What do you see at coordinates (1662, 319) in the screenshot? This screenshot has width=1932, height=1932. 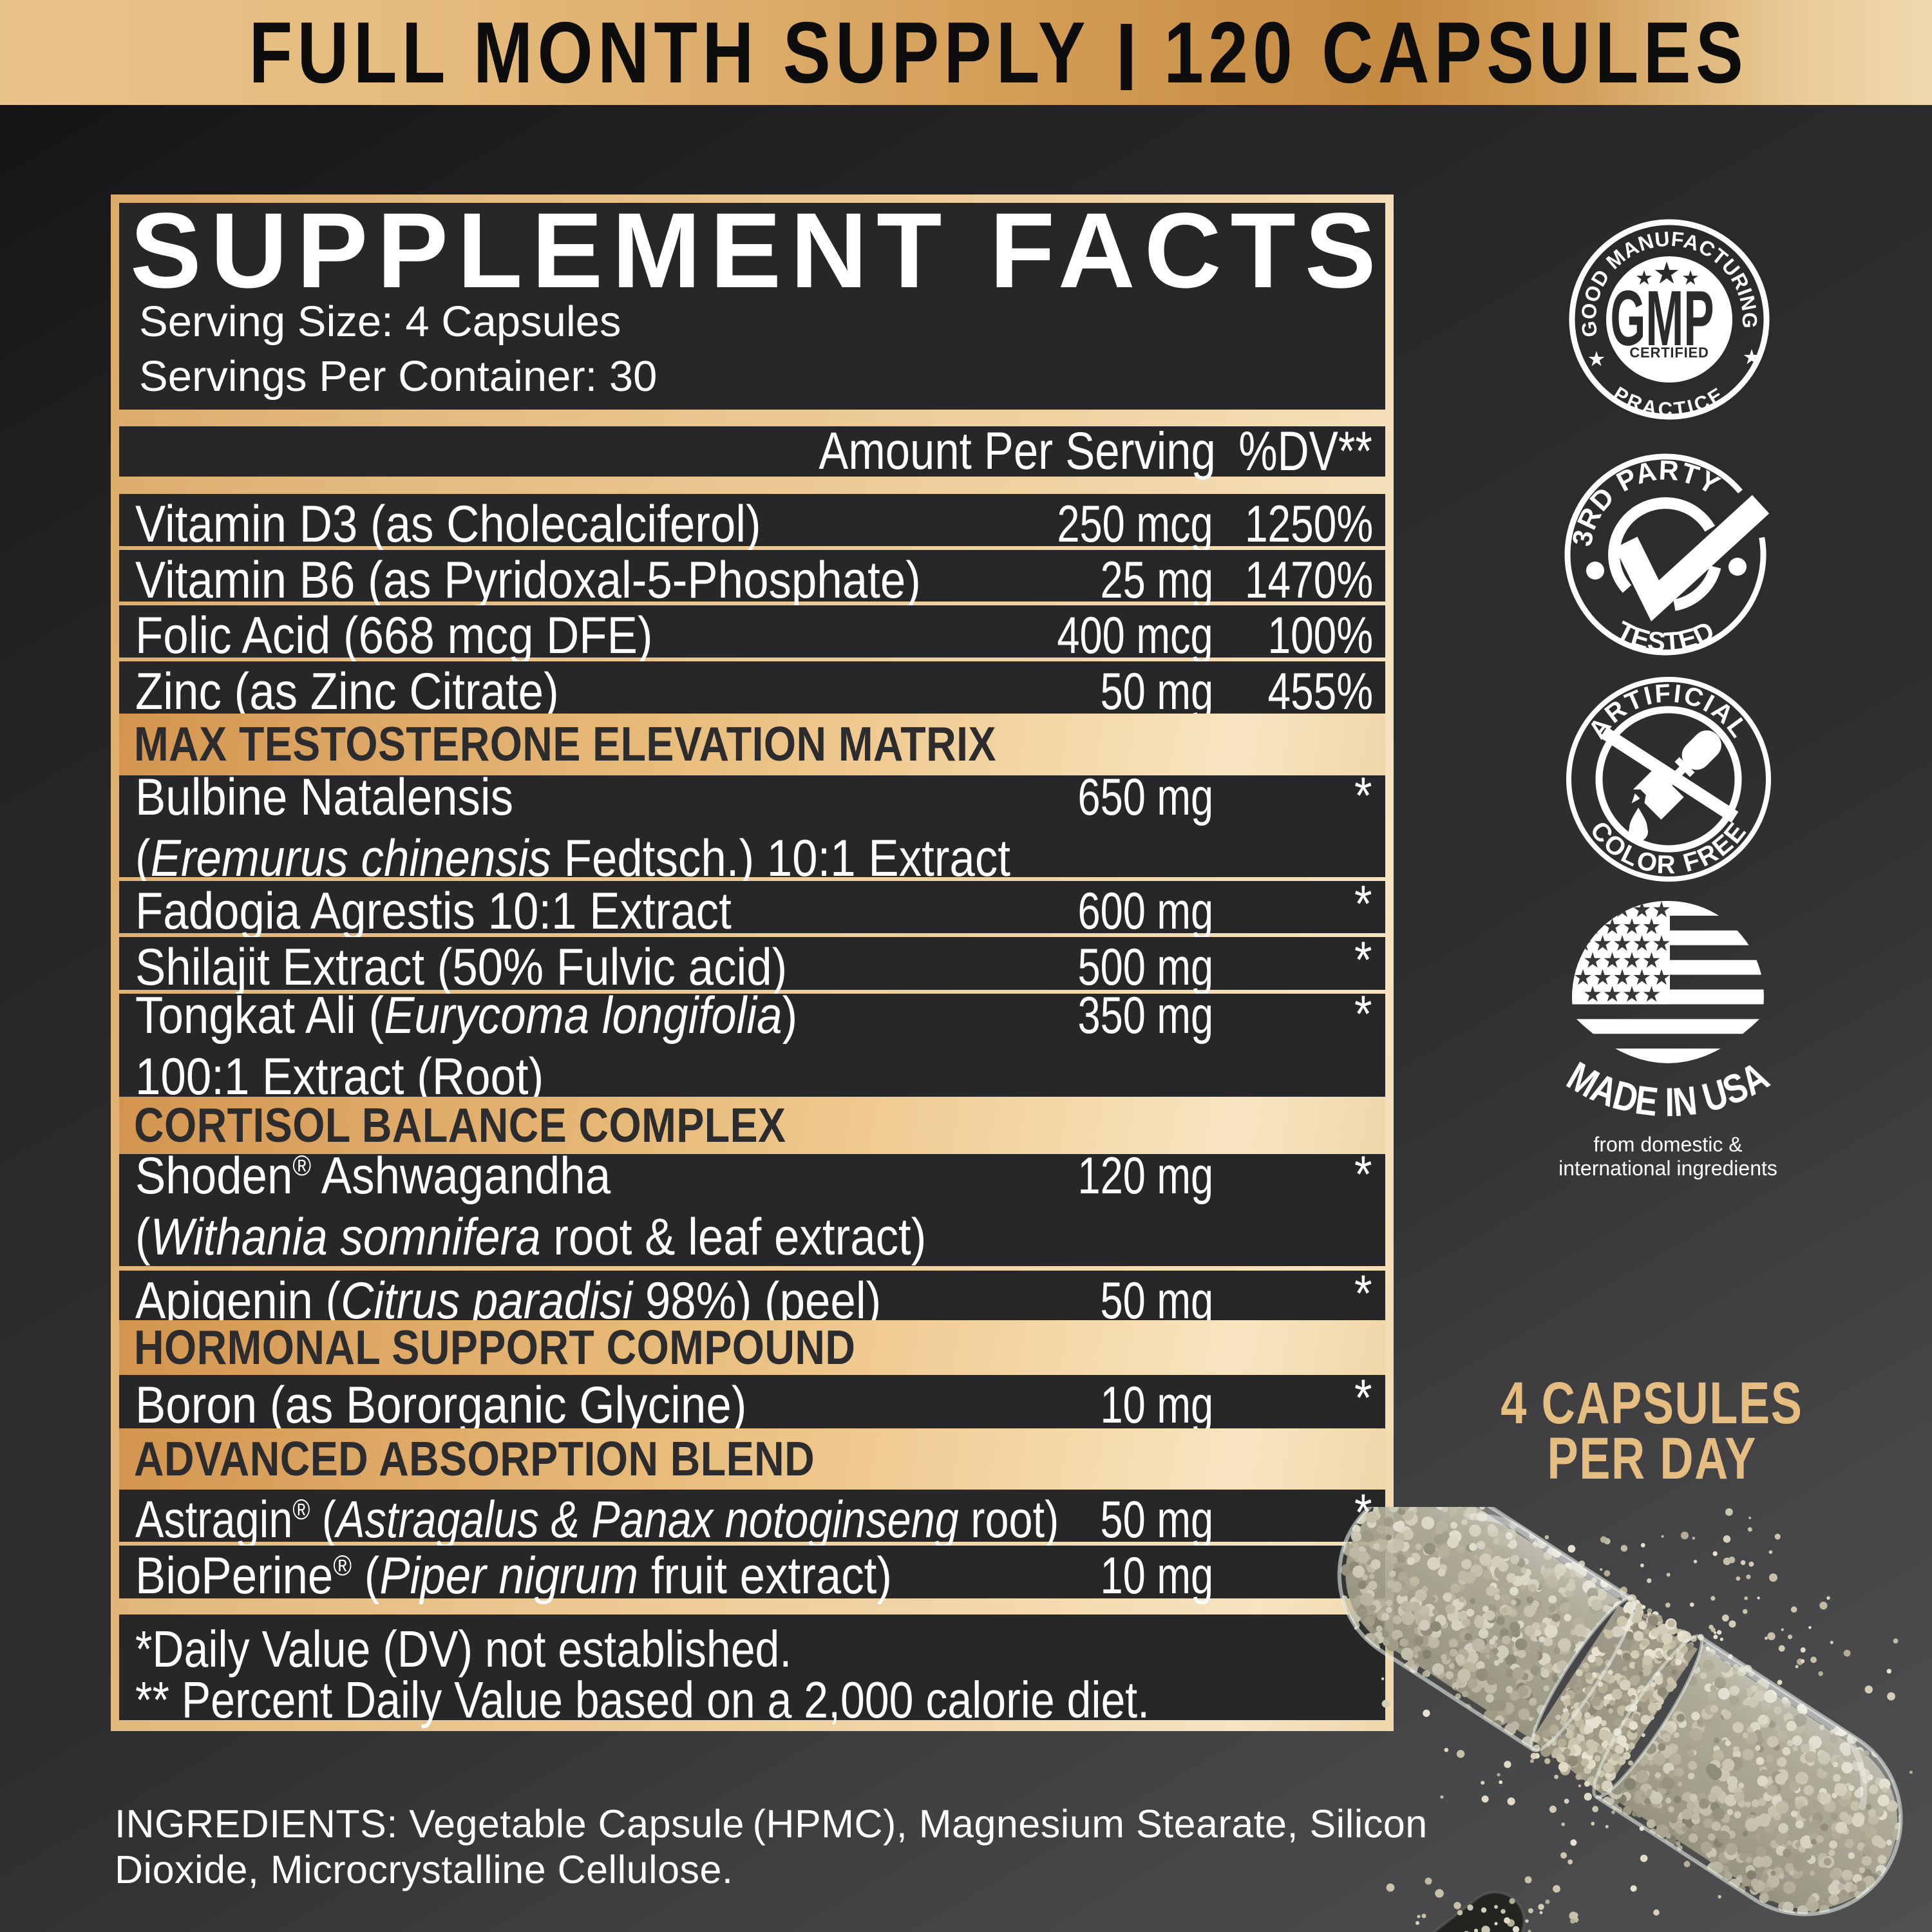 I see `svg-text: GMP` at bounding box center [1662, 319].